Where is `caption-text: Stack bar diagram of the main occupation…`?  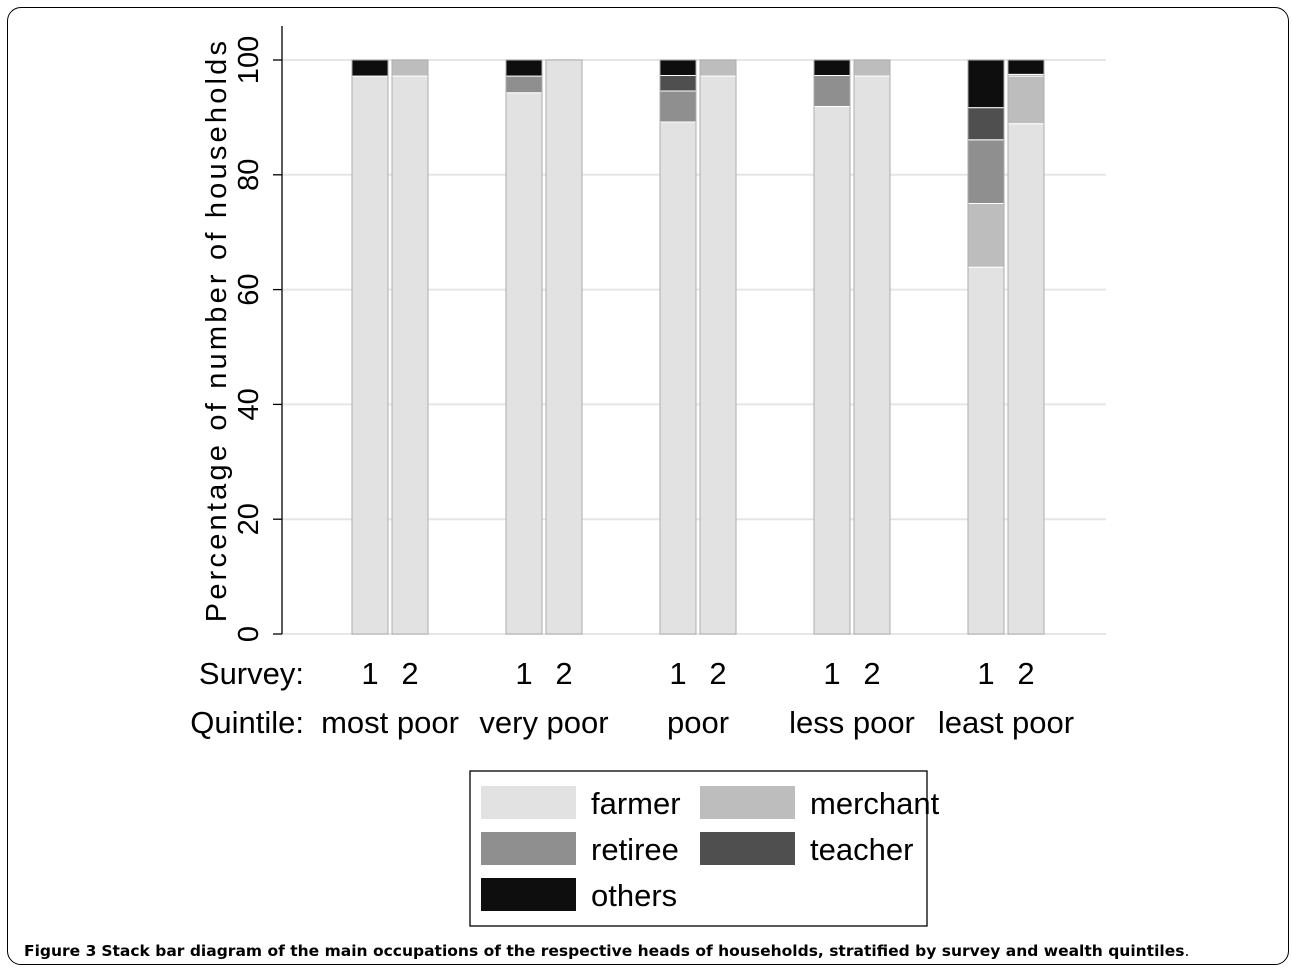 caption-text: Stack bar diagram of the main occupation… is located at coordinates (643, 951).